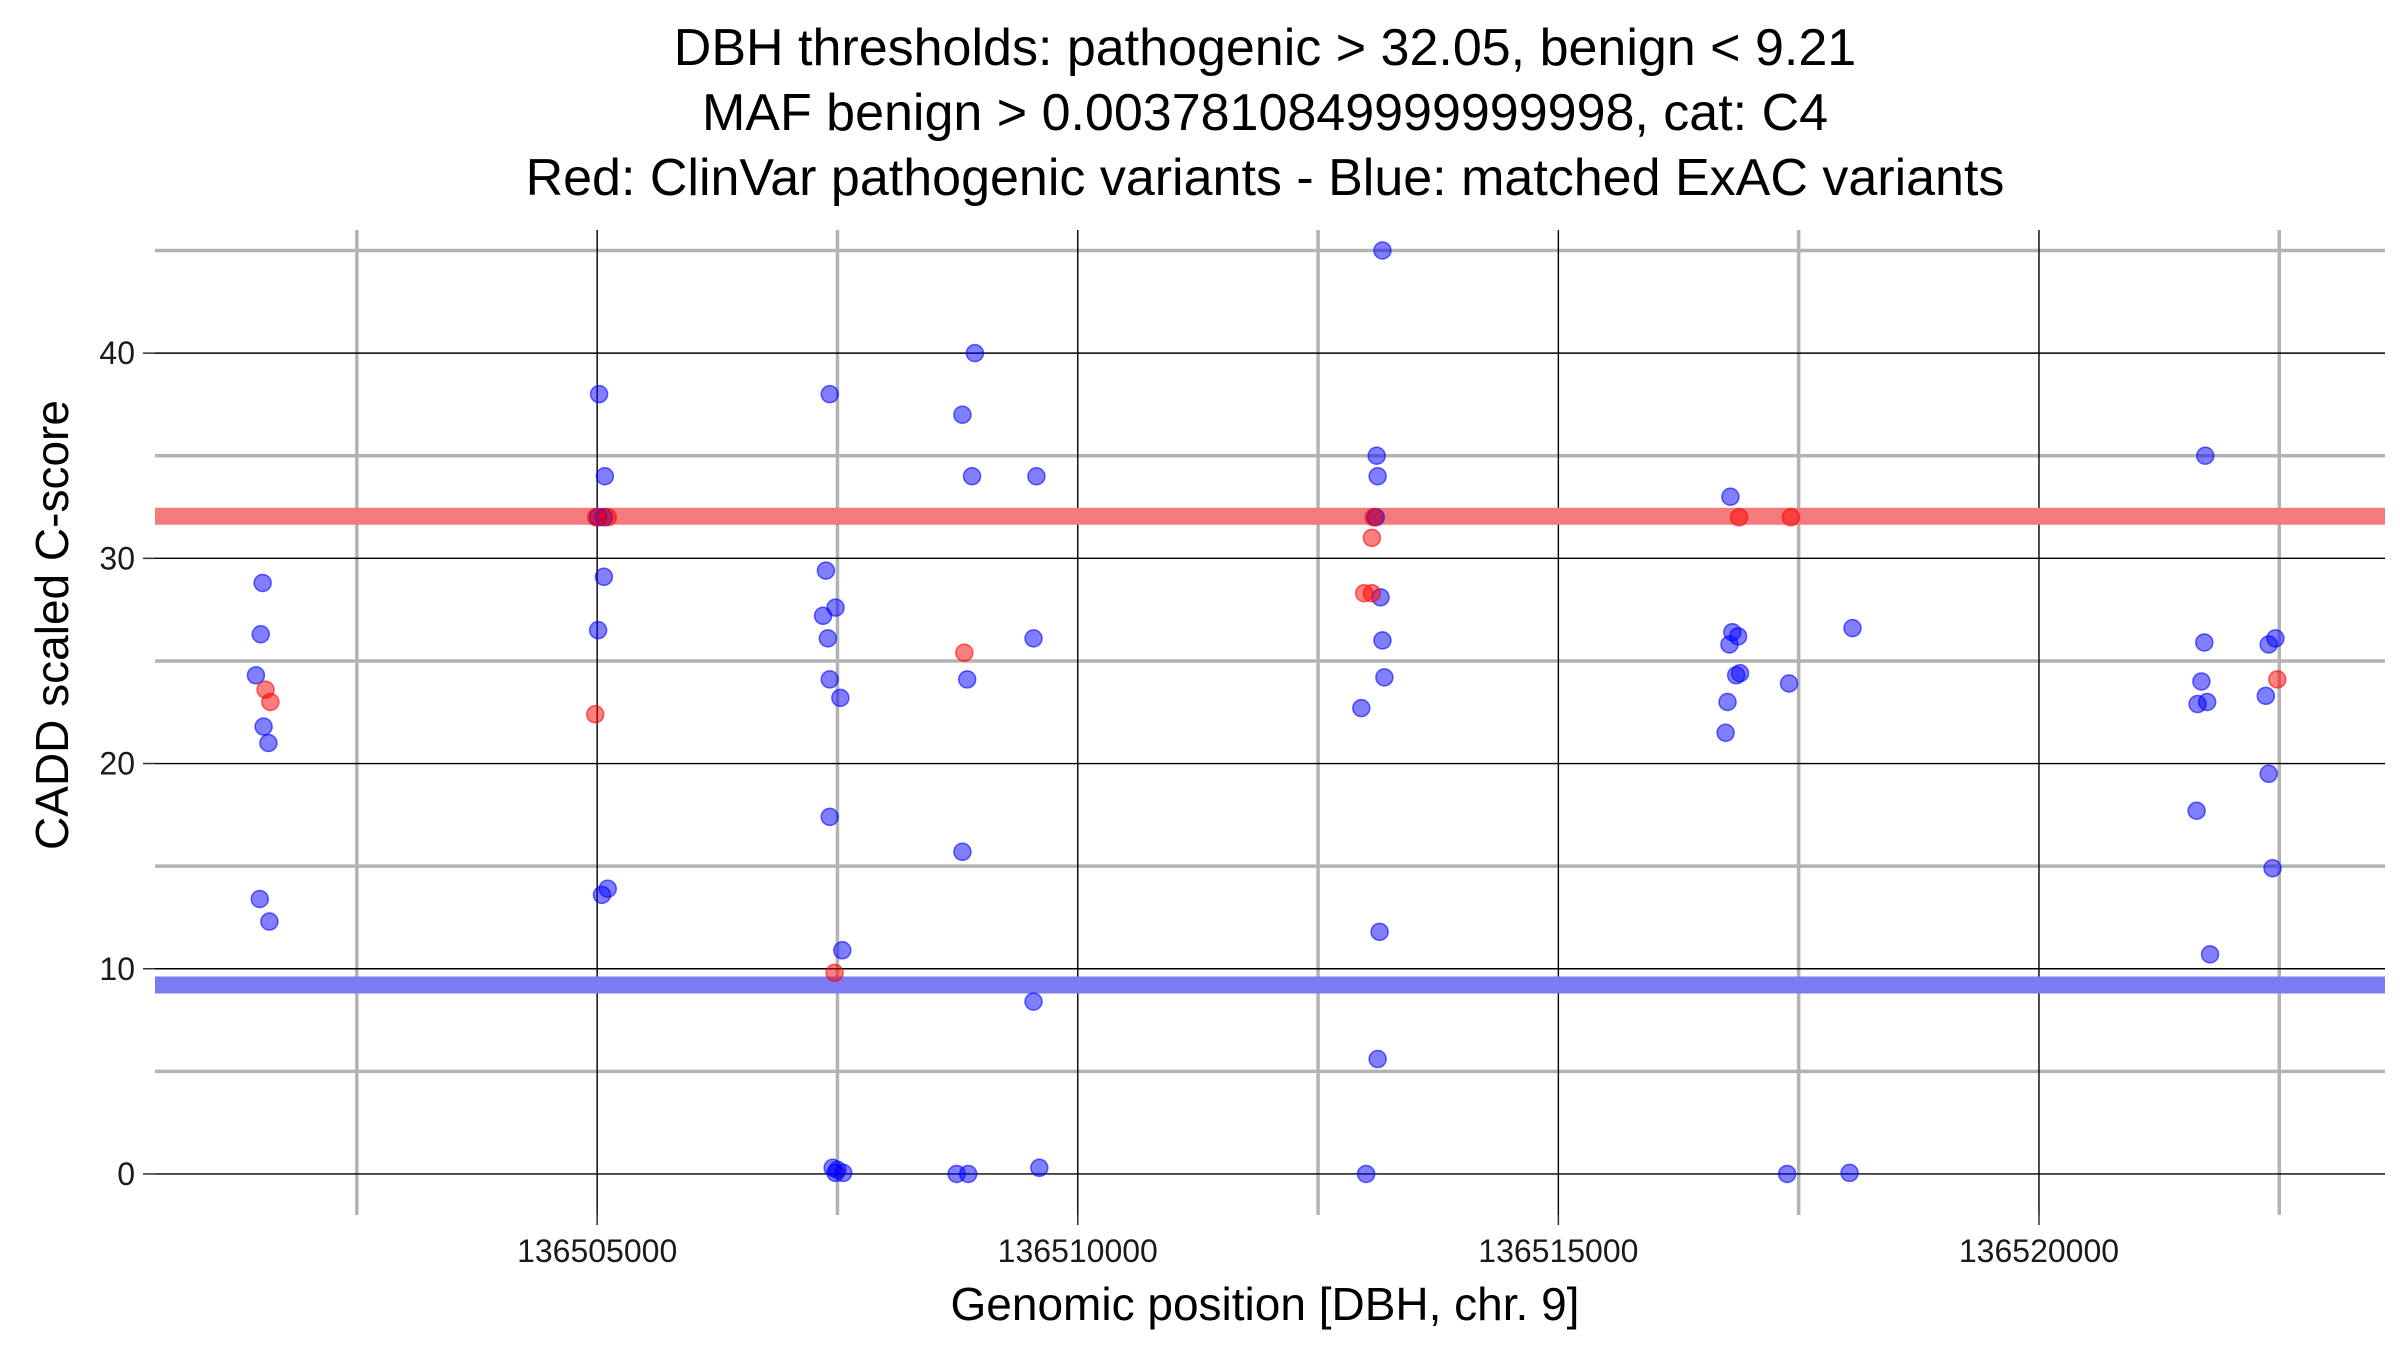 The height and width of the screenshot is (1350, 2400). I want to click on y-tick-label: 10, so click(117, 969).